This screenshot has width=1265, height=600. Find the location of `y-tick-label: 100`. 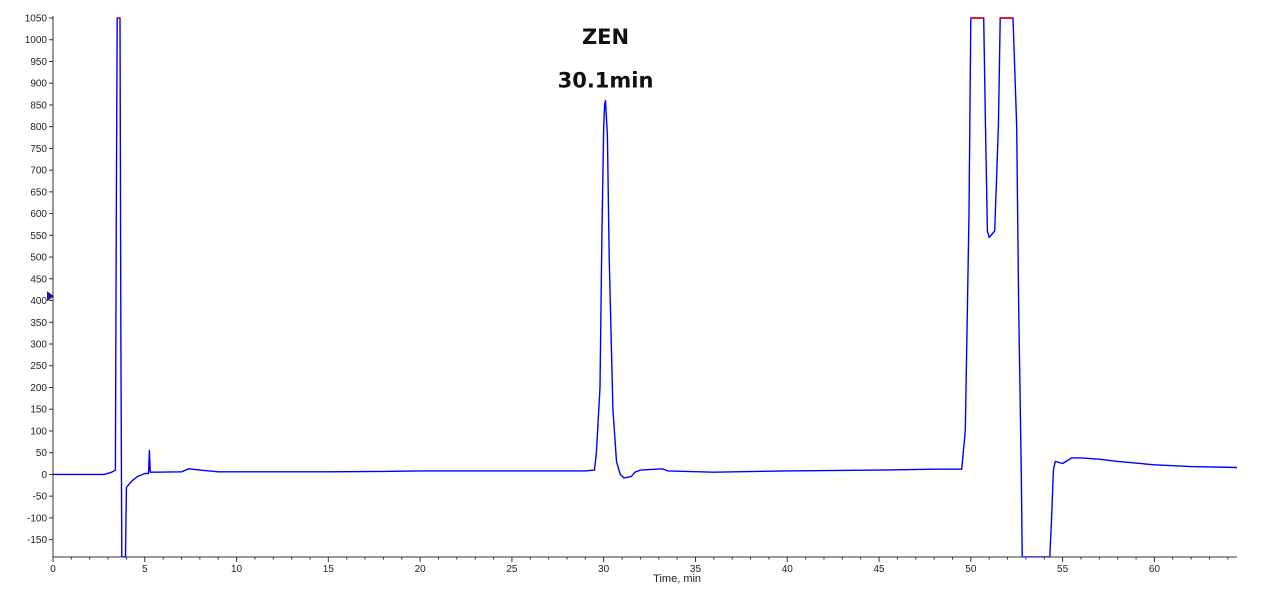

y-tick-label: 100 is located at coordinates (38, 431).